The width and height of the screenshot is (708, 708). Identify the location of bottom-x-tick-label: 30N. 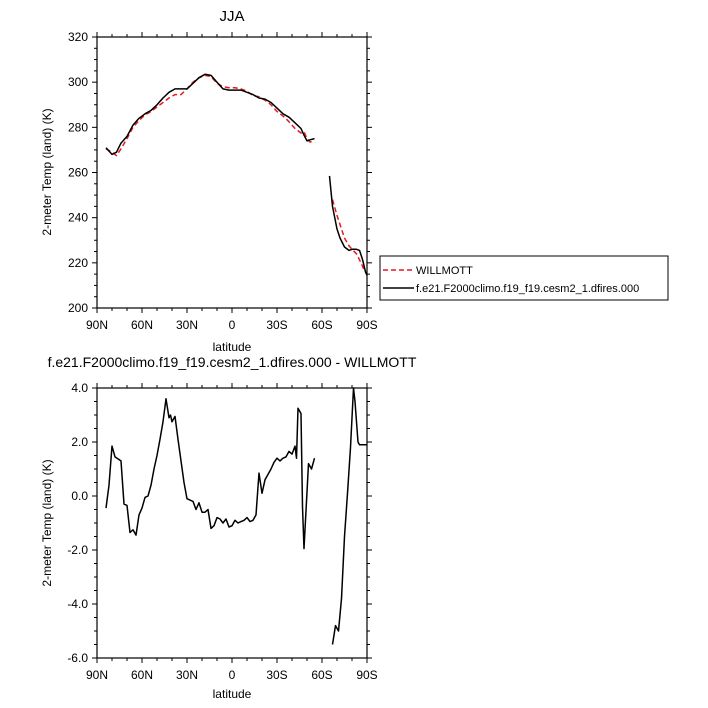
(187, 675).